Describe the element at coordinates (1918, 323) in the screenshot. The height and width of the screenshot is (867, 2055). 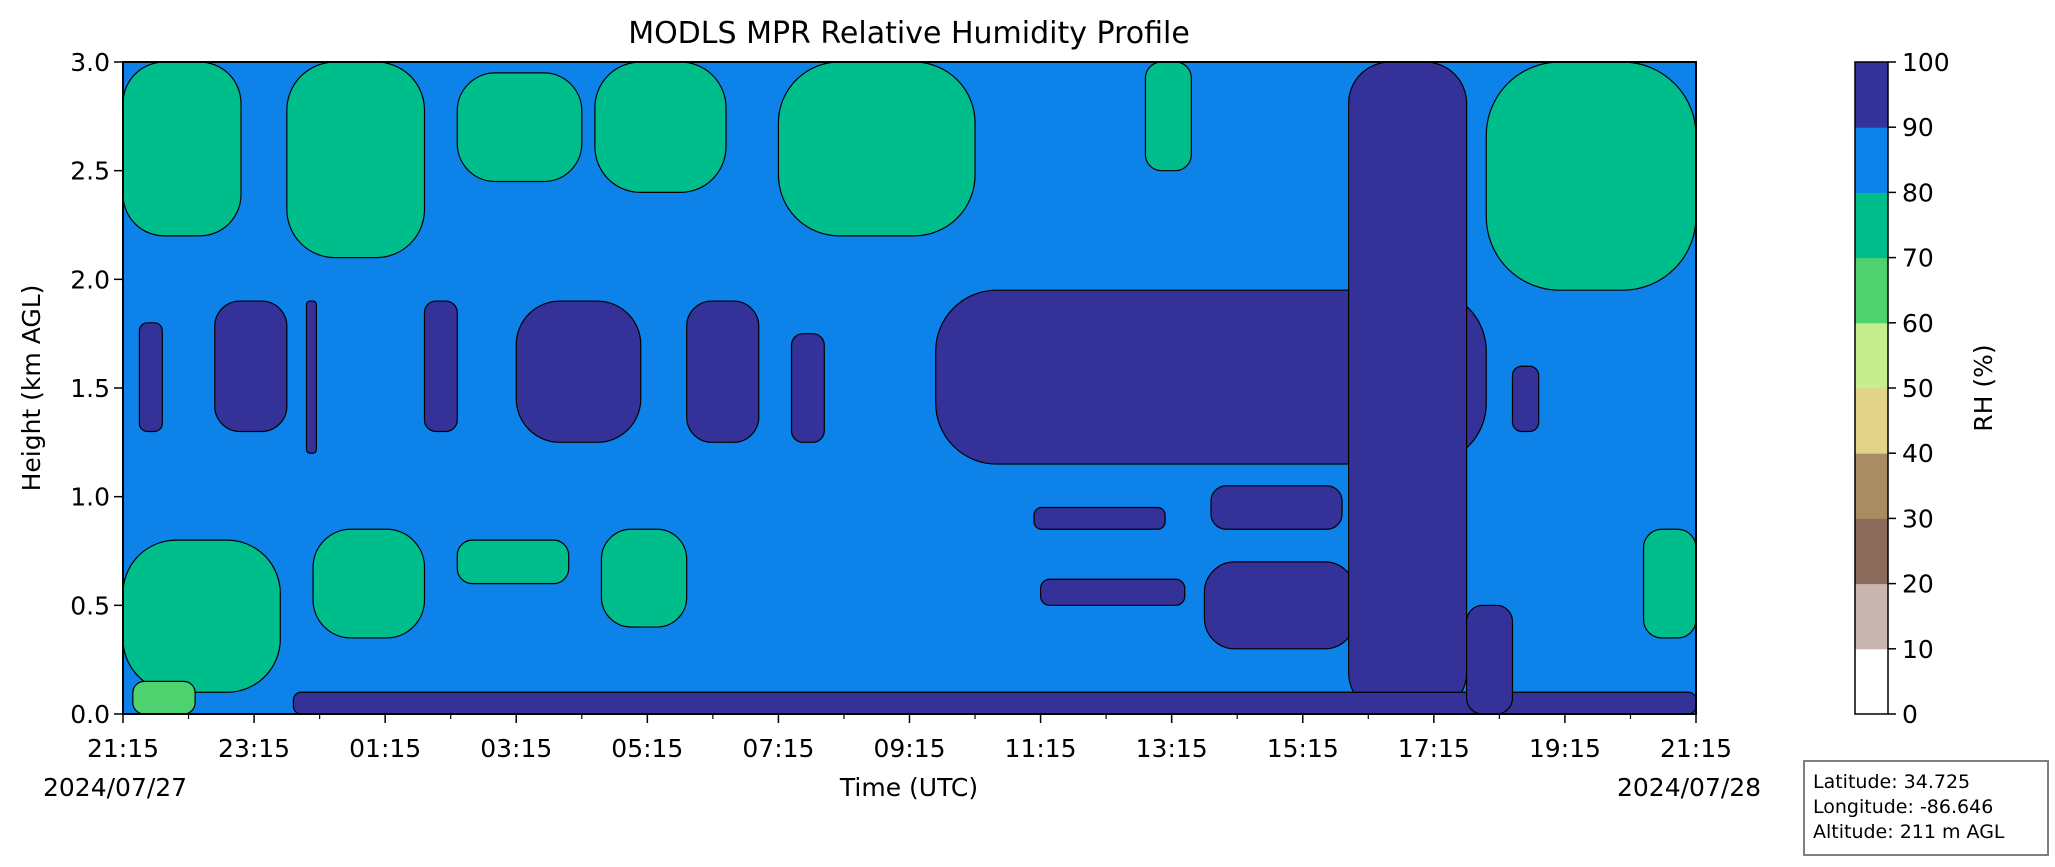
I see `colorbar-tick-label: 60` at that location.